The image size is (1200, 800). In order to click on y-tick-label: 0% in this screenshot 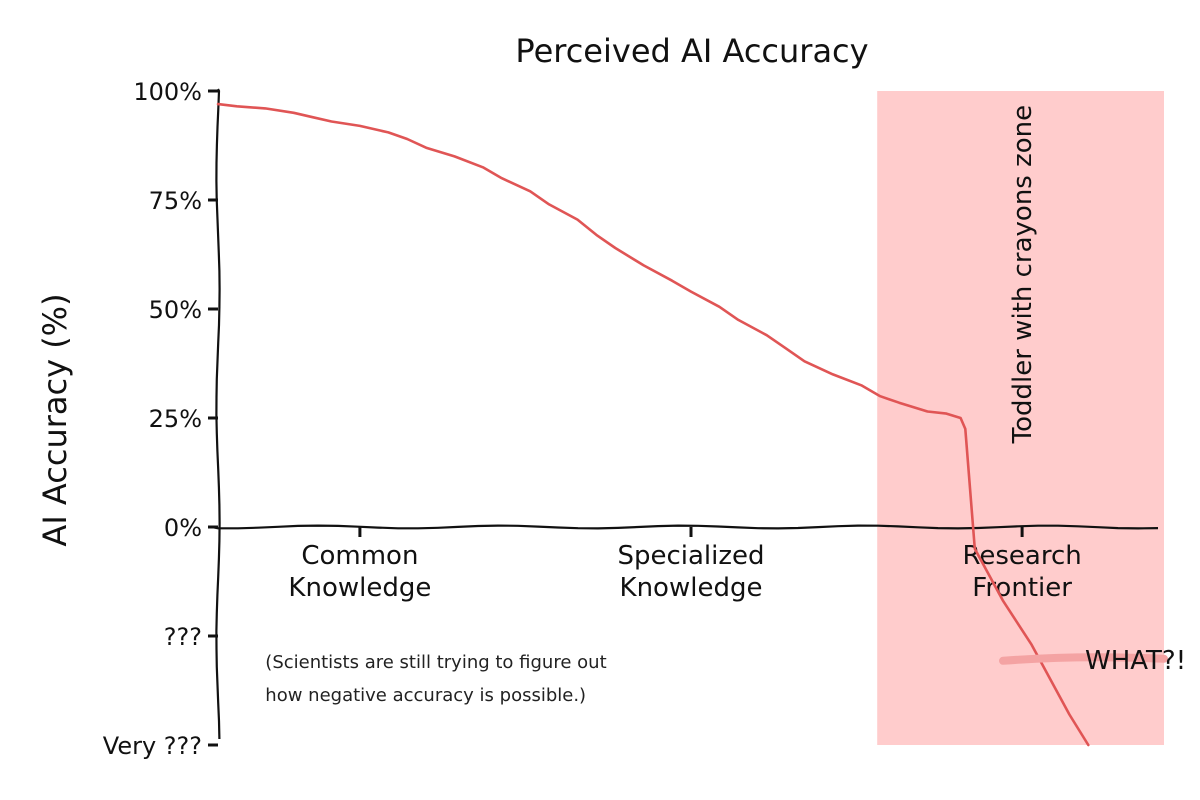, I will do `click(183, 528)`.